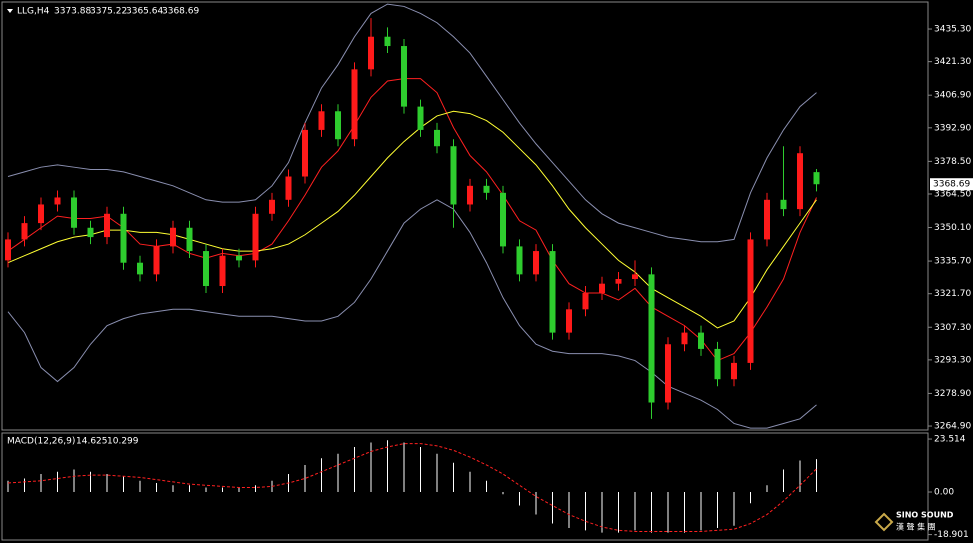 Image resolution: width=973 pixels, height=543 pixels. Describe the element at coordinates (108, 12) in the screenshot. I see `high-value: 3375.22` at that location.